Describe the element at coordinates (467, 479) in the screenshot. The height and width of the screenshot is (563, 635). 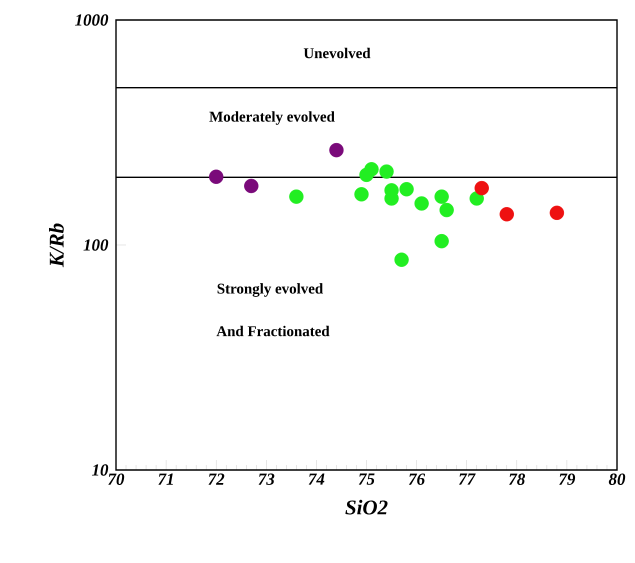
I see `x-tick-label: 77` at that location.